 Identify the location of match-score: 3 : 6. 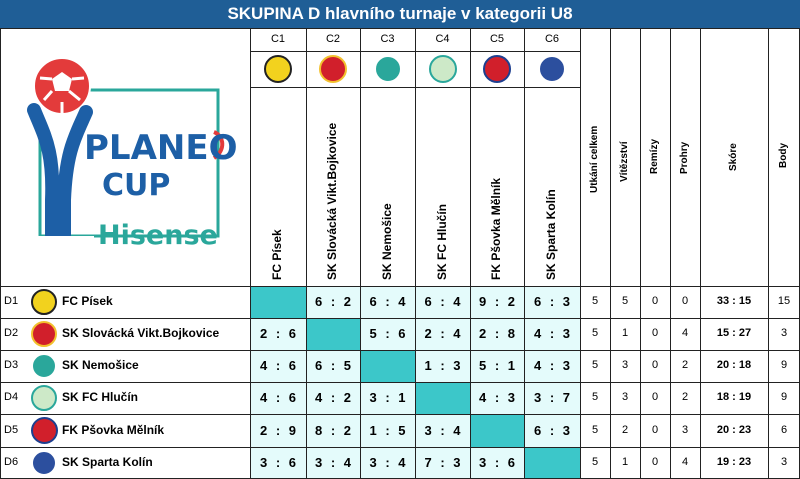
(496, 462).